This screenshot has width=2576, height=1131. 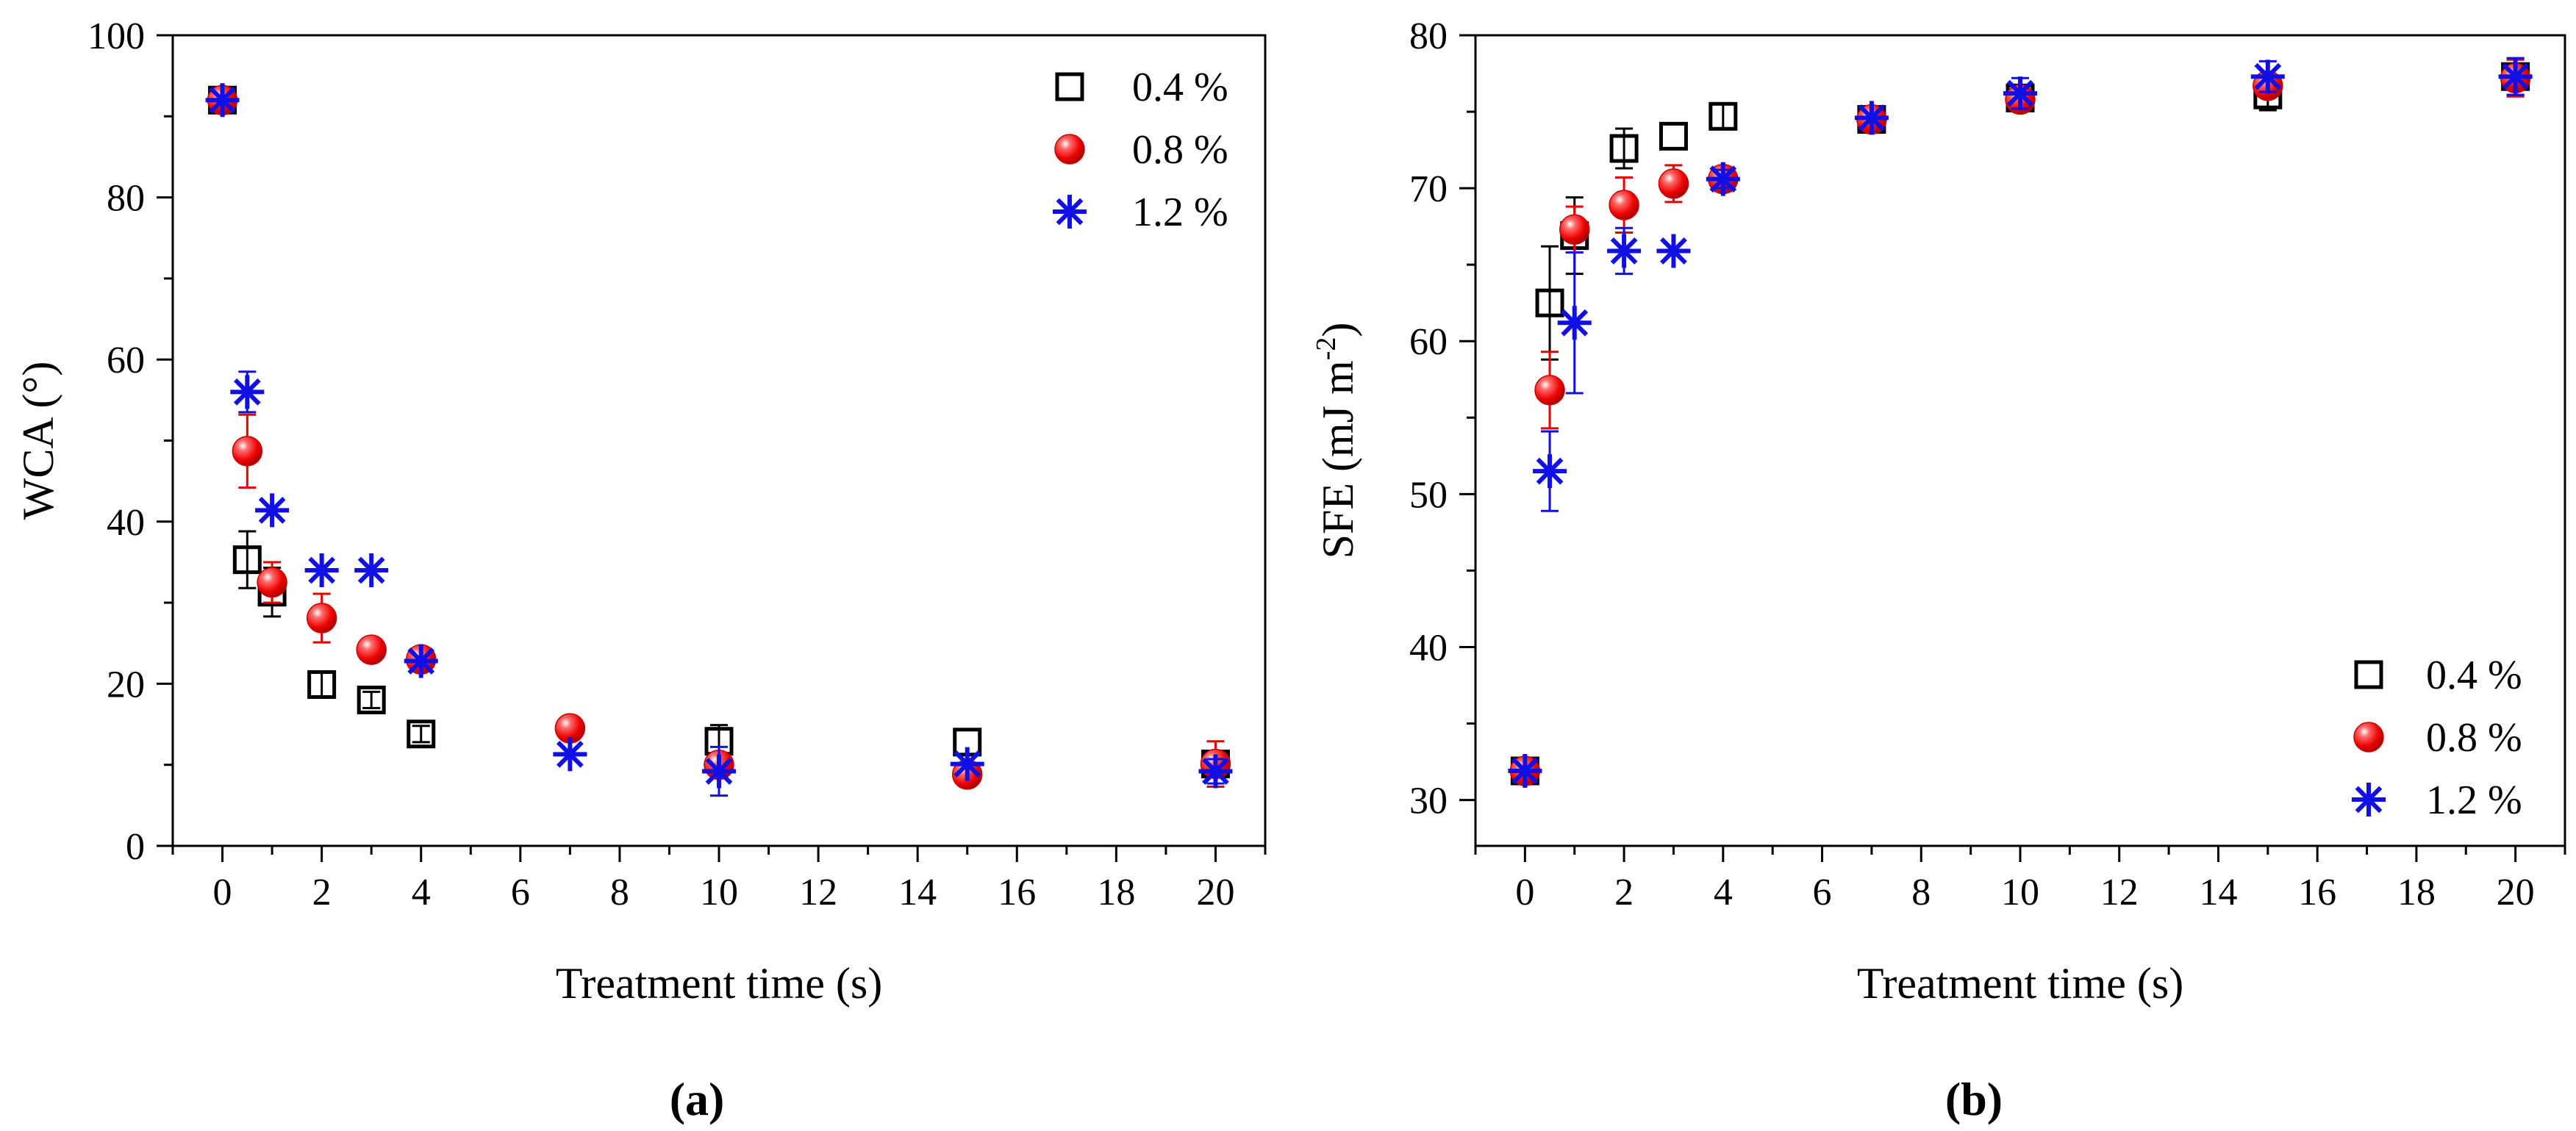 I want to click on y-tick-label: 100, so click(x=116, y=36).